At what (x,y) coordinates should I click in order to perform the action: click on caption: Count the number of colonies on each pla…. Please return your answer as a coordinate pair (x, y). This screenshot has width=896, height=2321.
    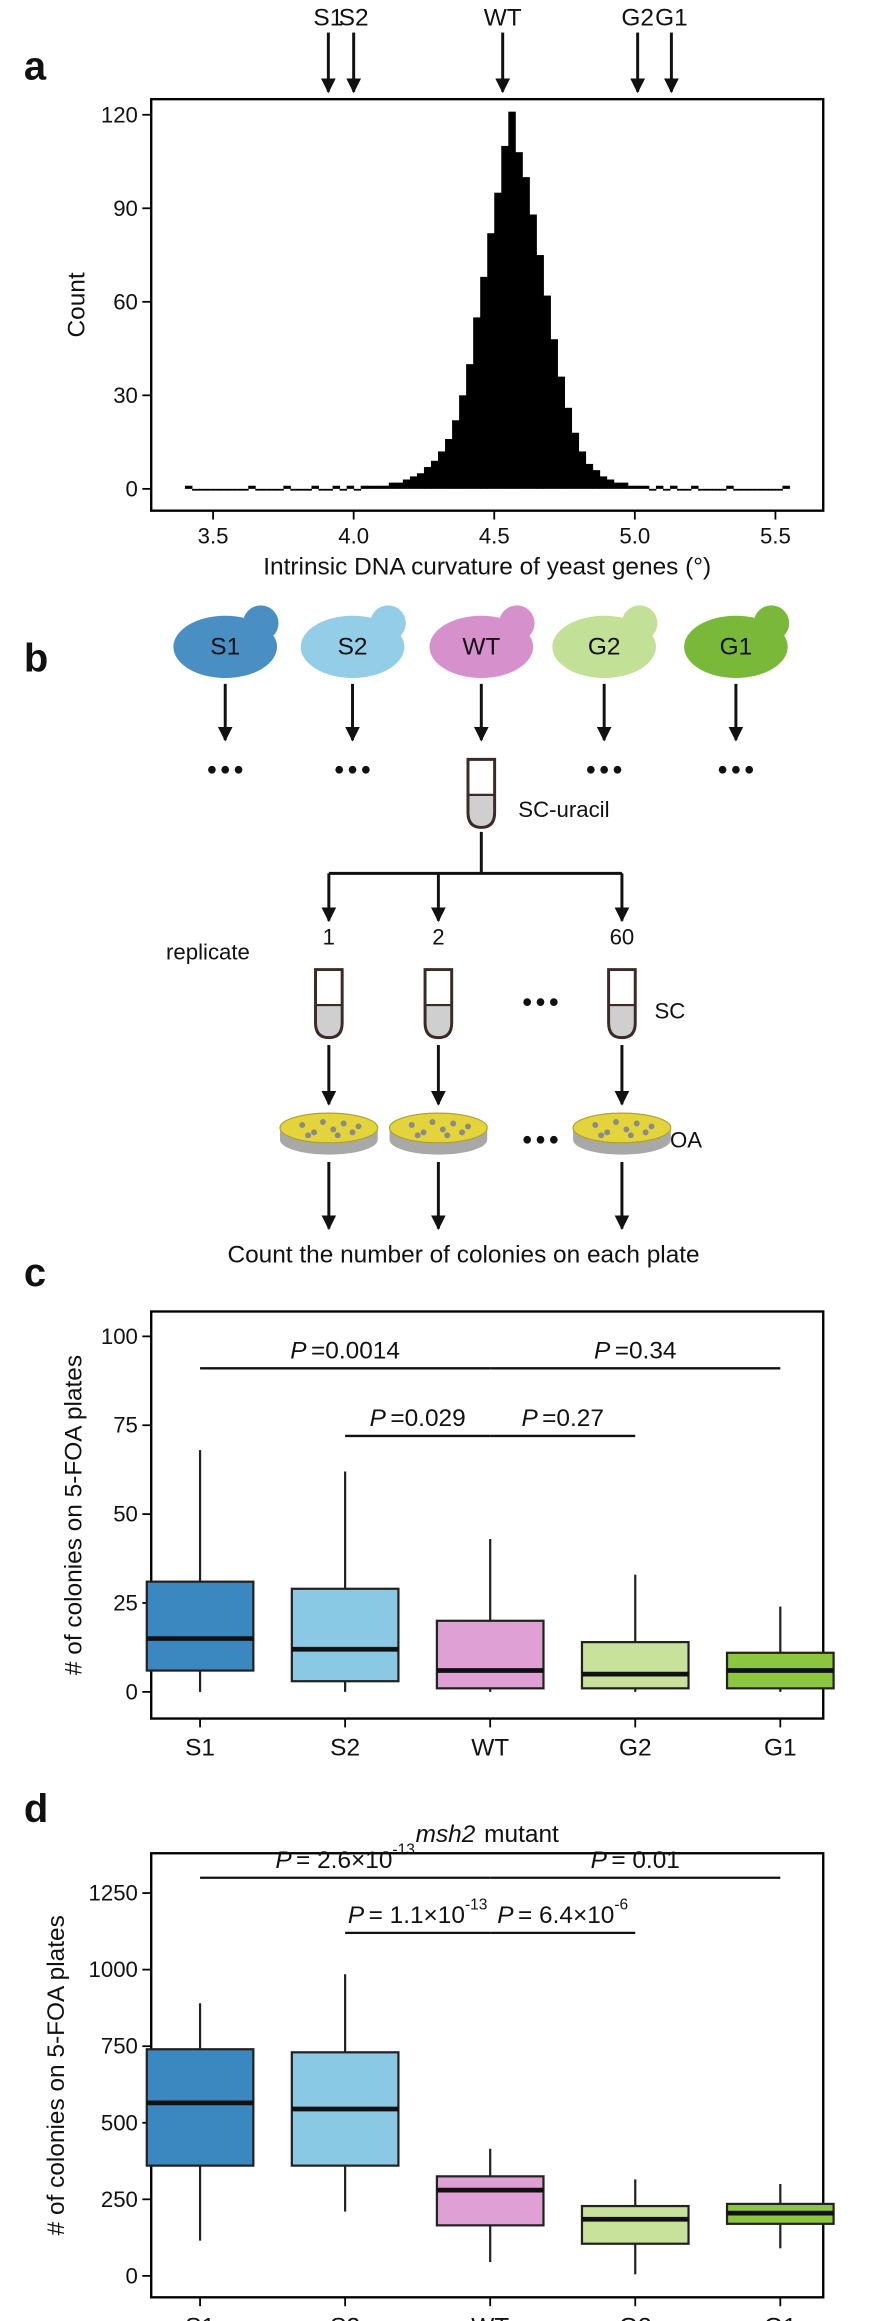
    Looking at the image, I should click on (463, 1255).